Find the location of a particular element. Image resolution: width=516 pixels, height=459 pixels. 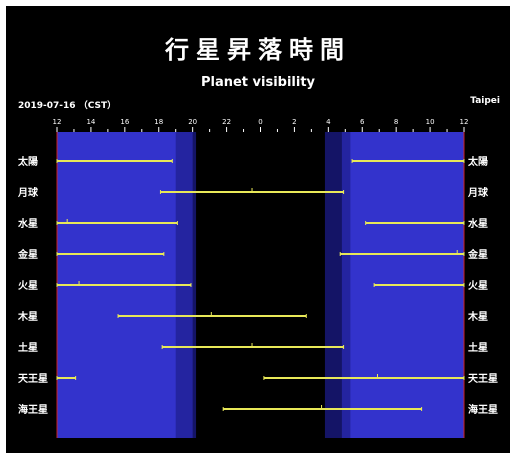

planet-label-left: 火星 is located at coordinates (28, 286).